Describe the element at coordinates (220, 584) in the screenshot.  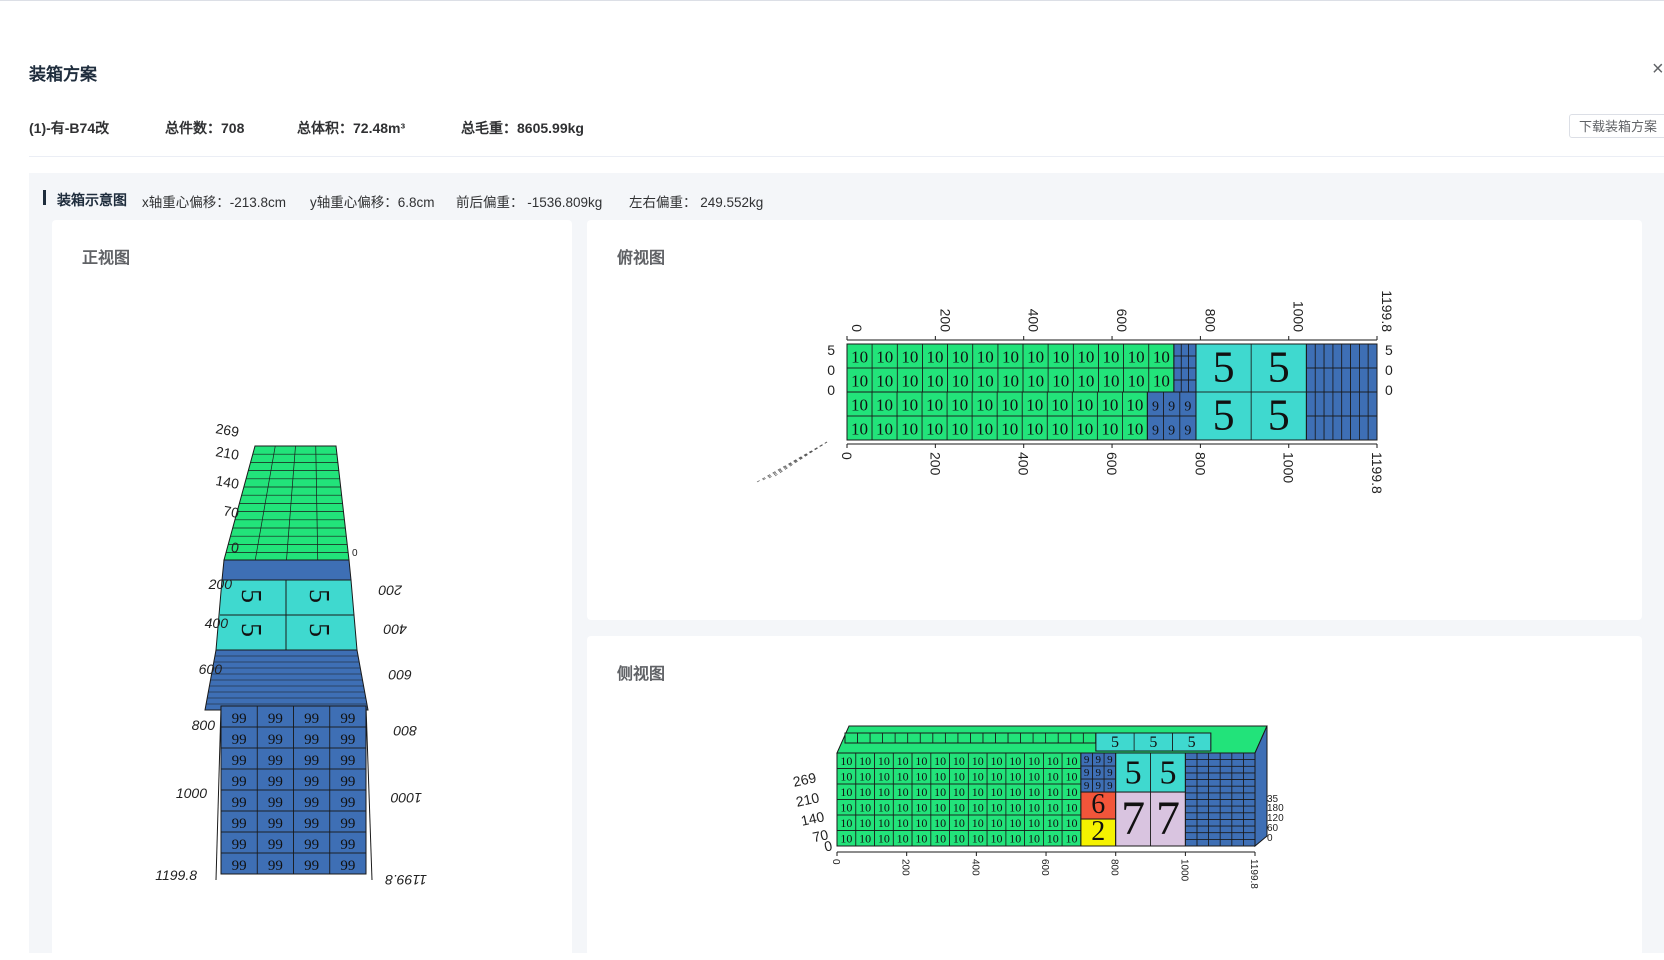
I see `front-length-tick: 200` at that location.